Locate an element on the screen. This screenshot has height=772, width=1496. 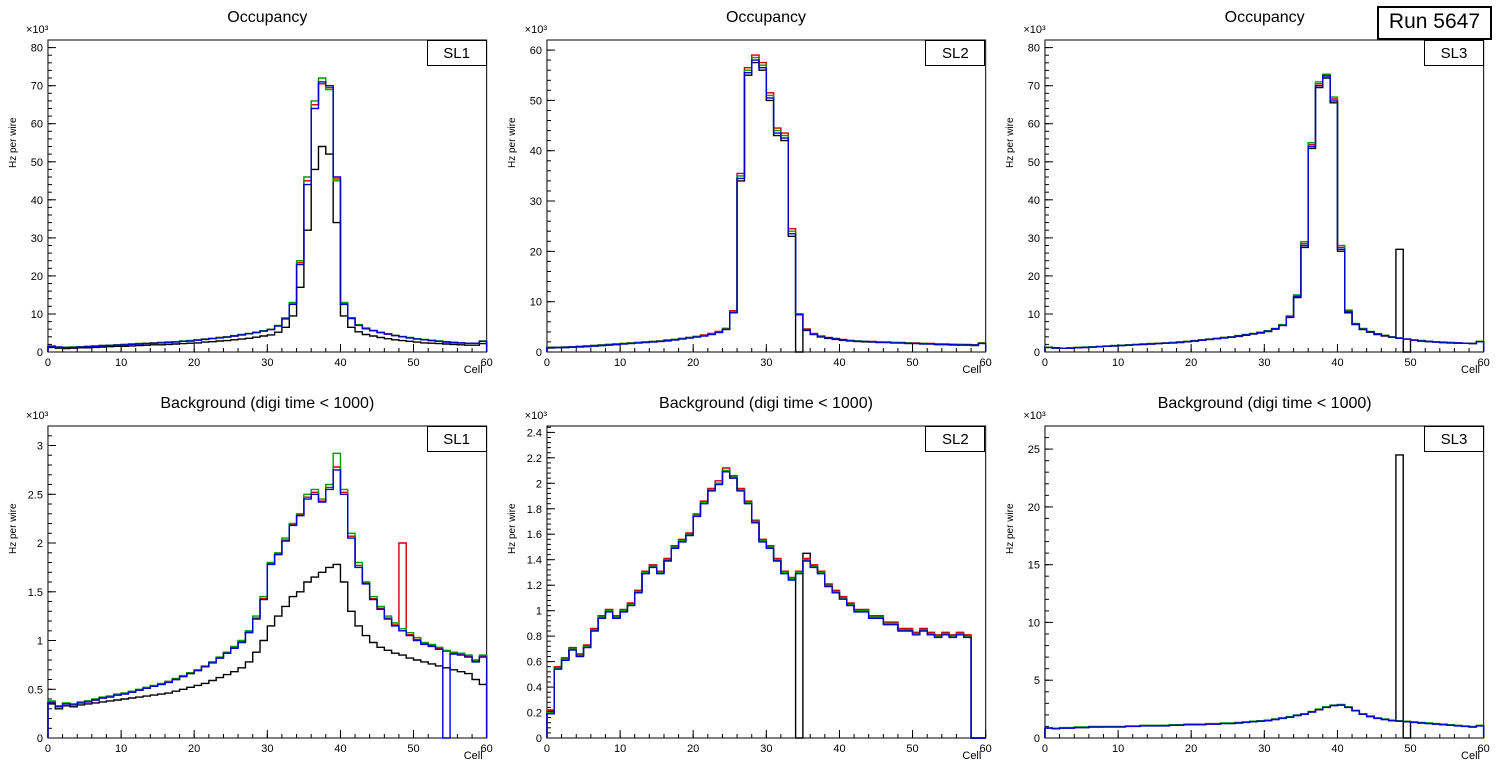
svg-text: 1.8 is located at coordinates (533, 510).